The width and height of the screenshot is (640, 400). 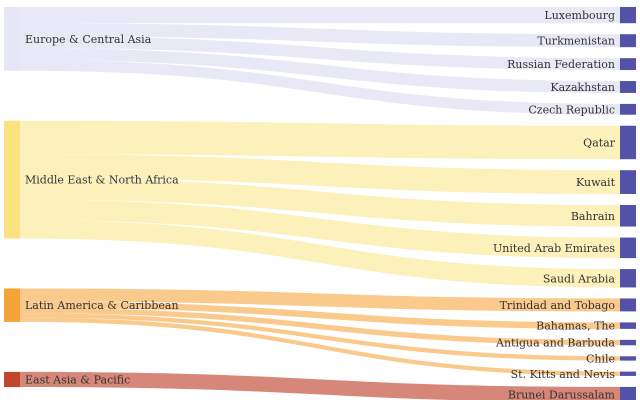 I want to click on source-label-europe-central-asia: Europe & Central Asia, so click(x=88, y=39).